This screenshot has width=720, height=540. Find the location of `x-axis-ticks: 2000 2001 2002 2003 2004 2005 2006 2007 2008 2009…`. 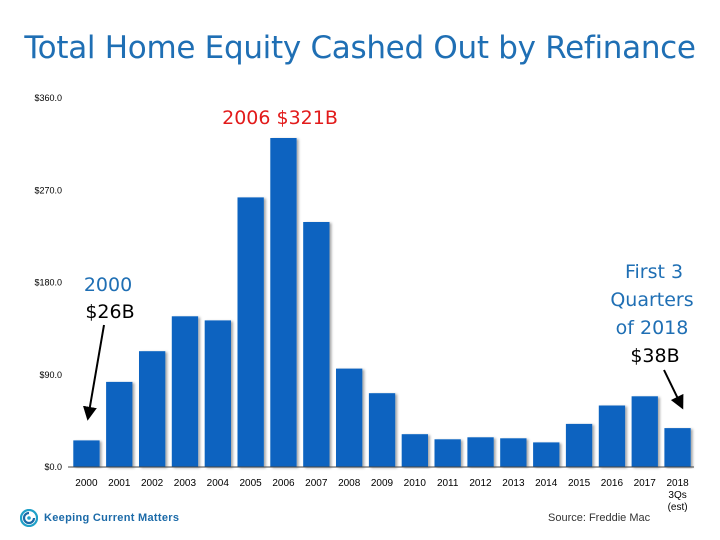

x-axis-ticks: 2000 2001 2002 2003 2004 2005 2006 2007 2008 2009… is located at coordinates (382, 495).